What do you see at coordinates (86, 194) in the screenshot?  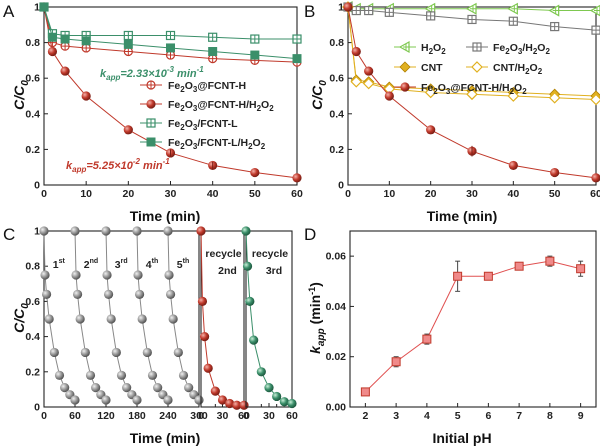 I see `panel-a-xtick-label: 10` at bounding box center [86, 194].